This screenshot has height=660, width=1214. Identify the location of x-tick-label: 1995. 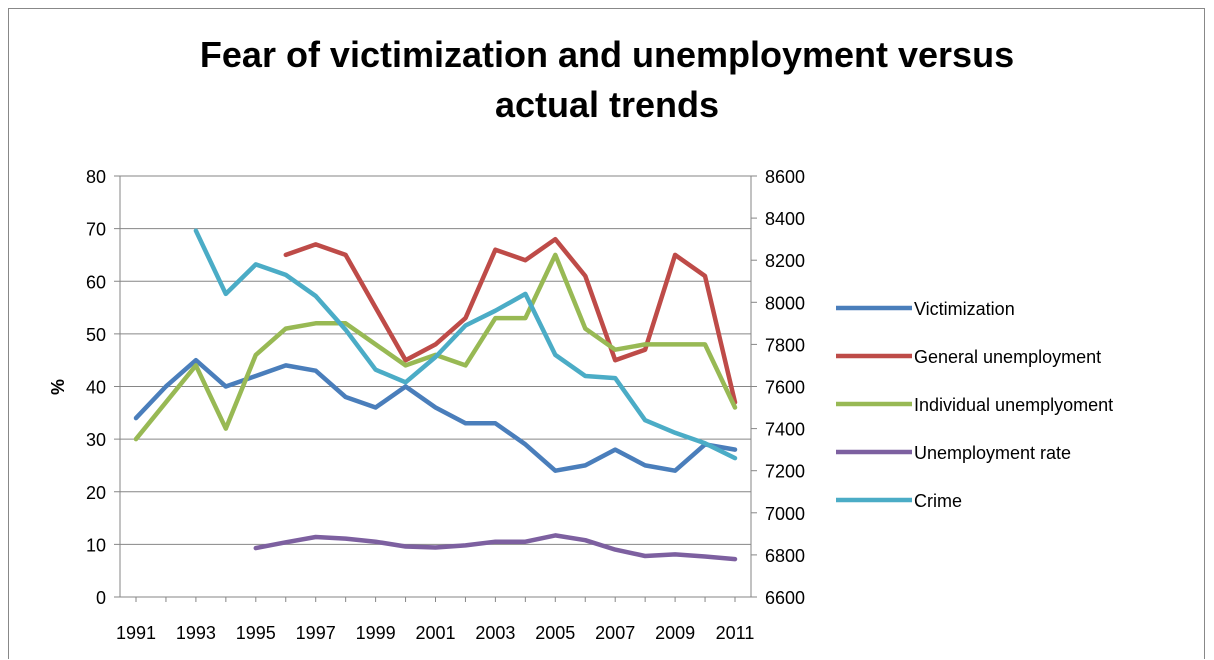
(256, 633).